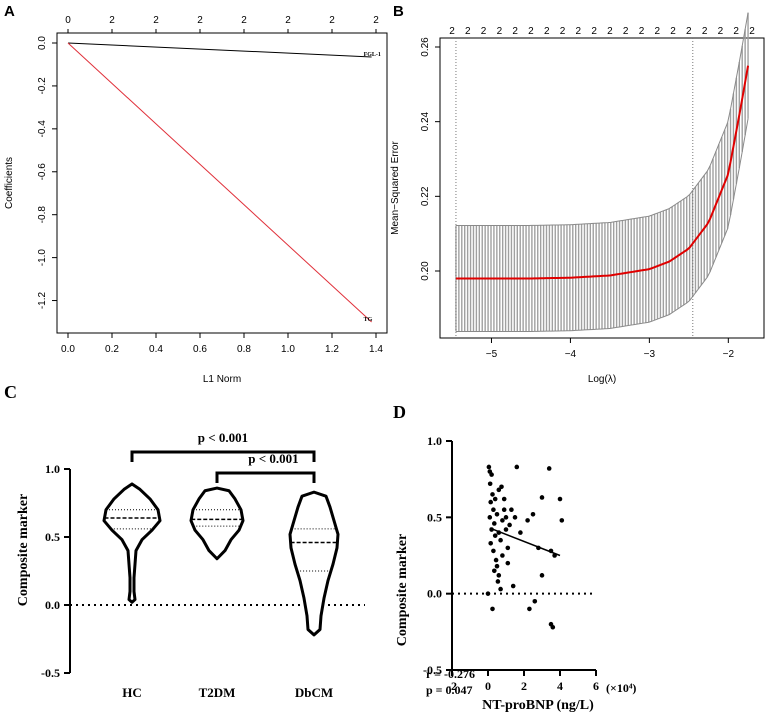  I want to click on panel-a-ytick-label: -0.8, so click(42, 215).